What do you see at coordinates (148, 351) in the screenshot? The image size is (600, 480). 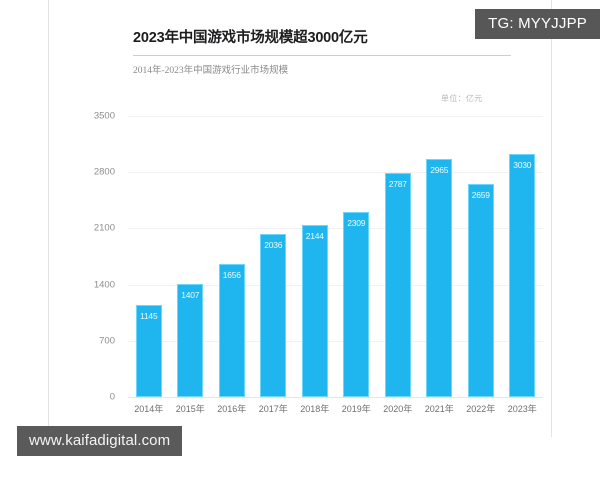 I see `bar: 1145` at bounding box center [148, 351].